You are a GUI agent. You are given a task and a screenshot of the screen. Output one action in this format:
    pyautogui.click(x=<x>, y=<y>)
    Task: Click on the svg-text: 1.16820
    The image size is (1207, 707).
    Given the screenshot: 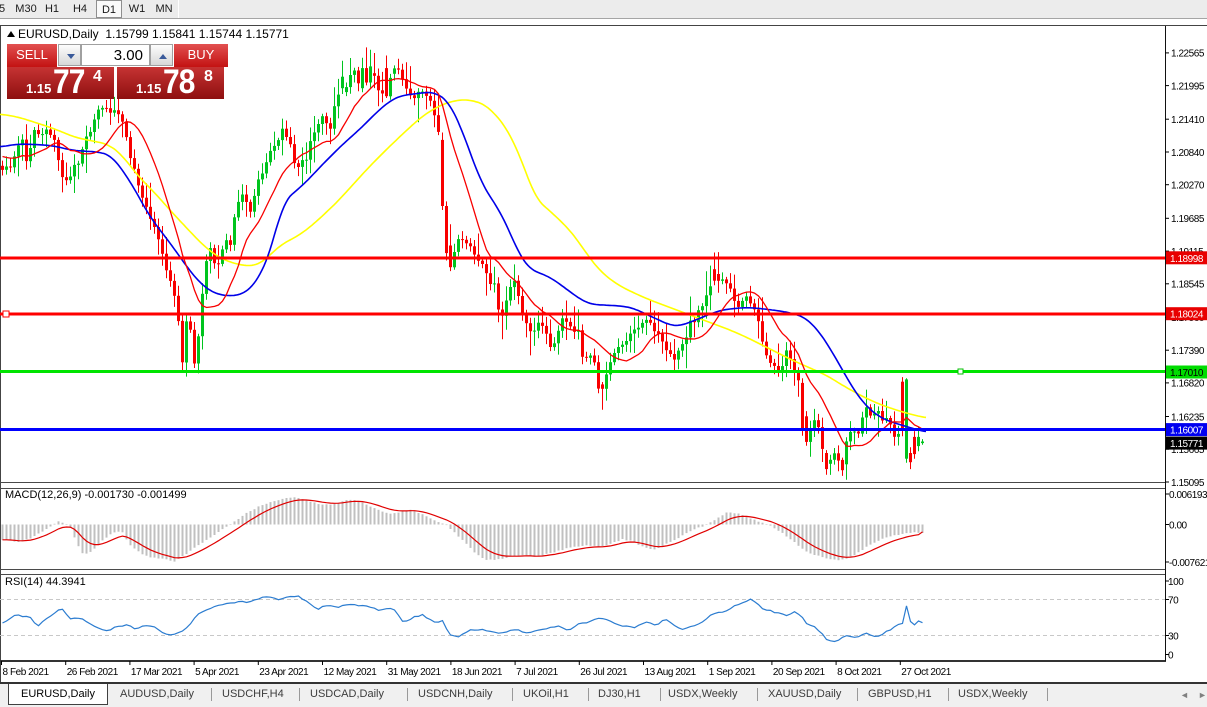 What is the action you would take?
    pyautogui.click(x=1188, y=384)
    